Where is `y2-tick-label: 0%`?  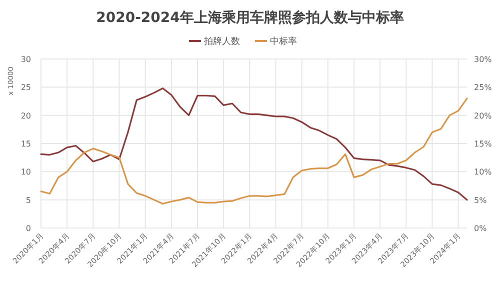
y2-tick-label: 0% is located at coordinates (481, 228).